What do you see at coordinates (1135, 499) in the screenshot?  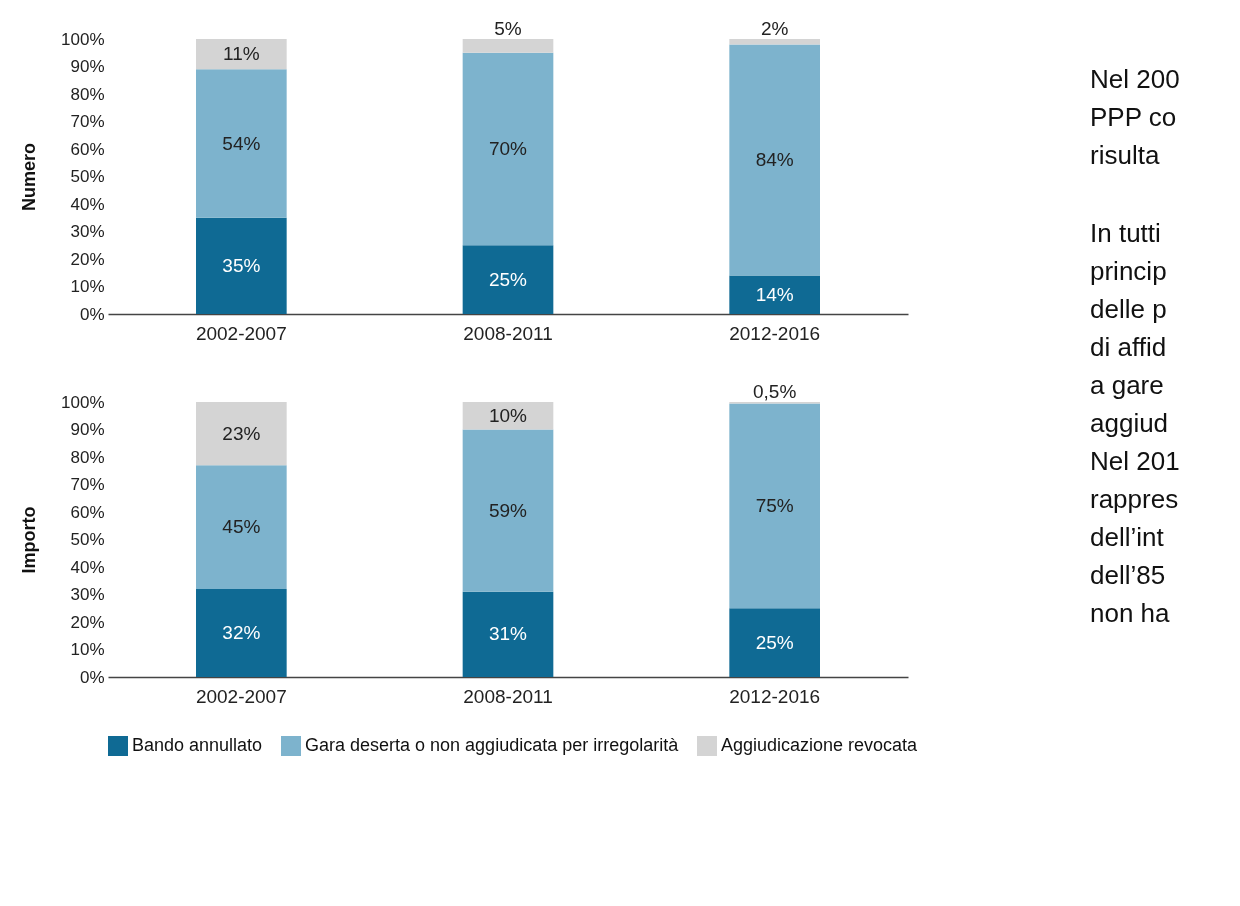 I see `text: rappres` at bounding box center [1135, 499].